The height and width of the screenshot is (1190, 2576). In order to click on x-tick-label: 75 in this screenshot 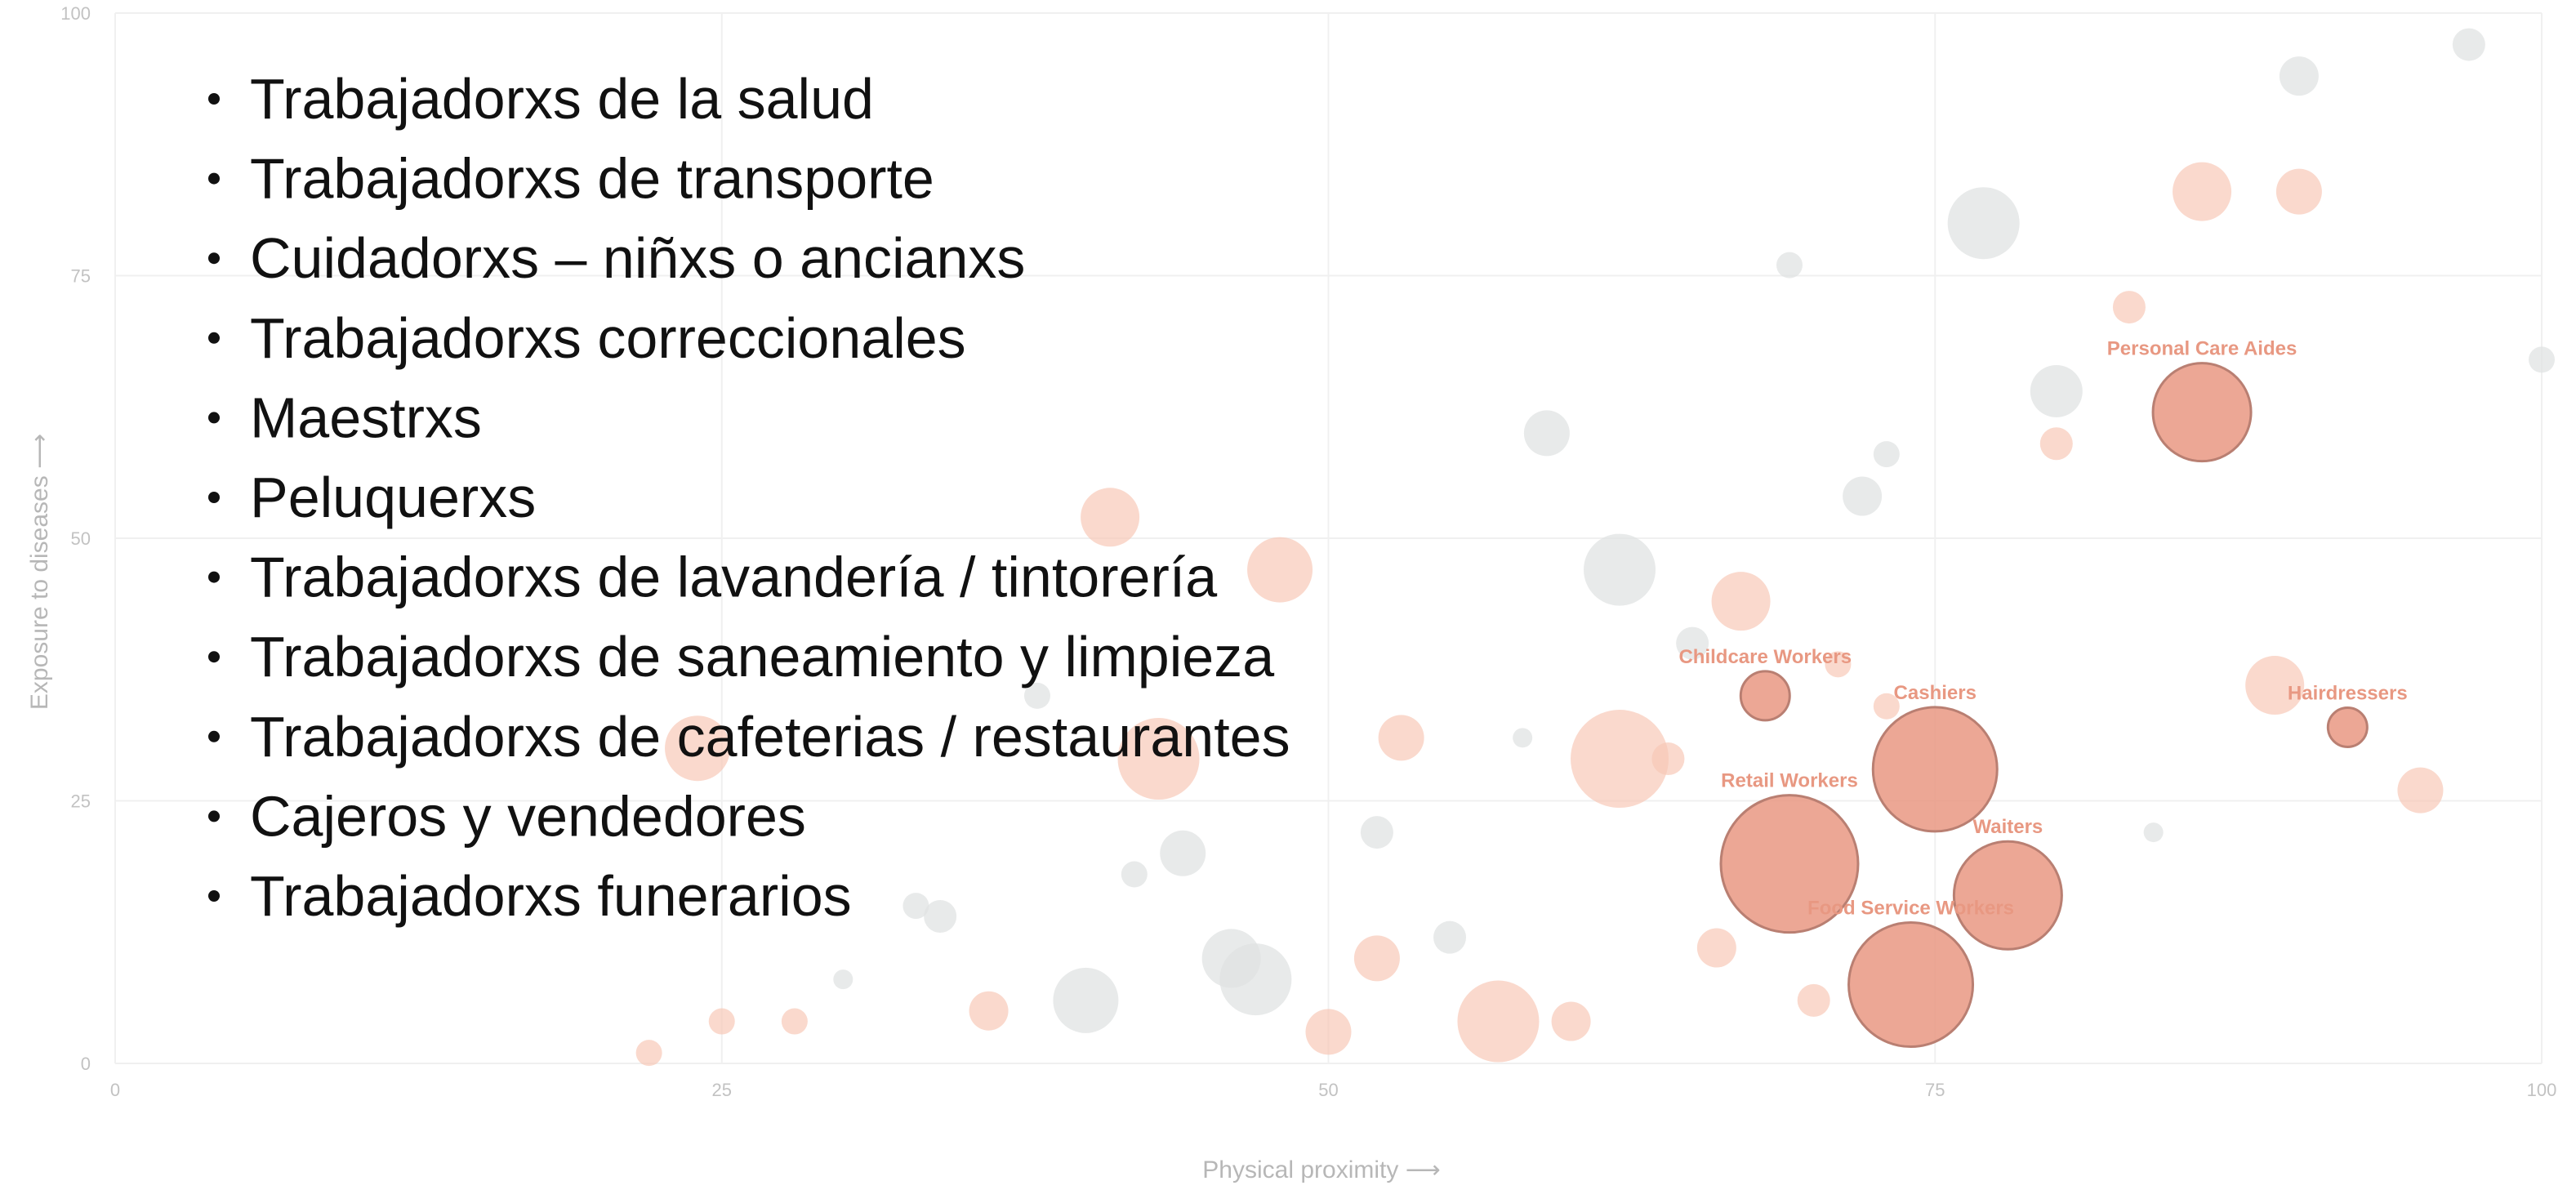, I will do `click(1935, 1090)`.